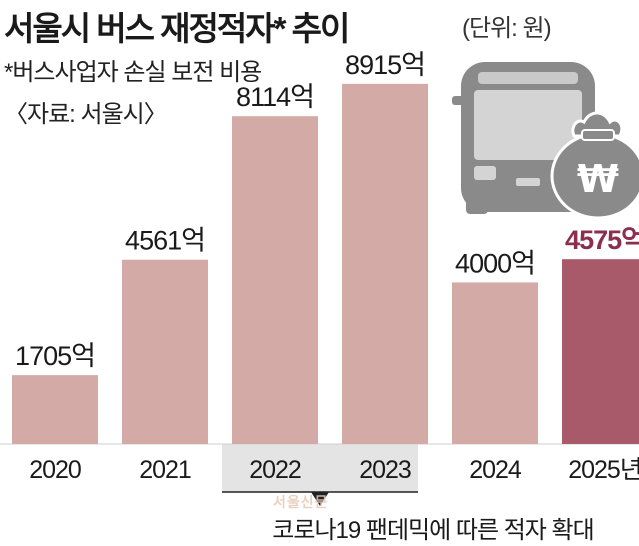  I want to click on footnote: *버스사업자 손실 보전 비용, so click(133, 72).